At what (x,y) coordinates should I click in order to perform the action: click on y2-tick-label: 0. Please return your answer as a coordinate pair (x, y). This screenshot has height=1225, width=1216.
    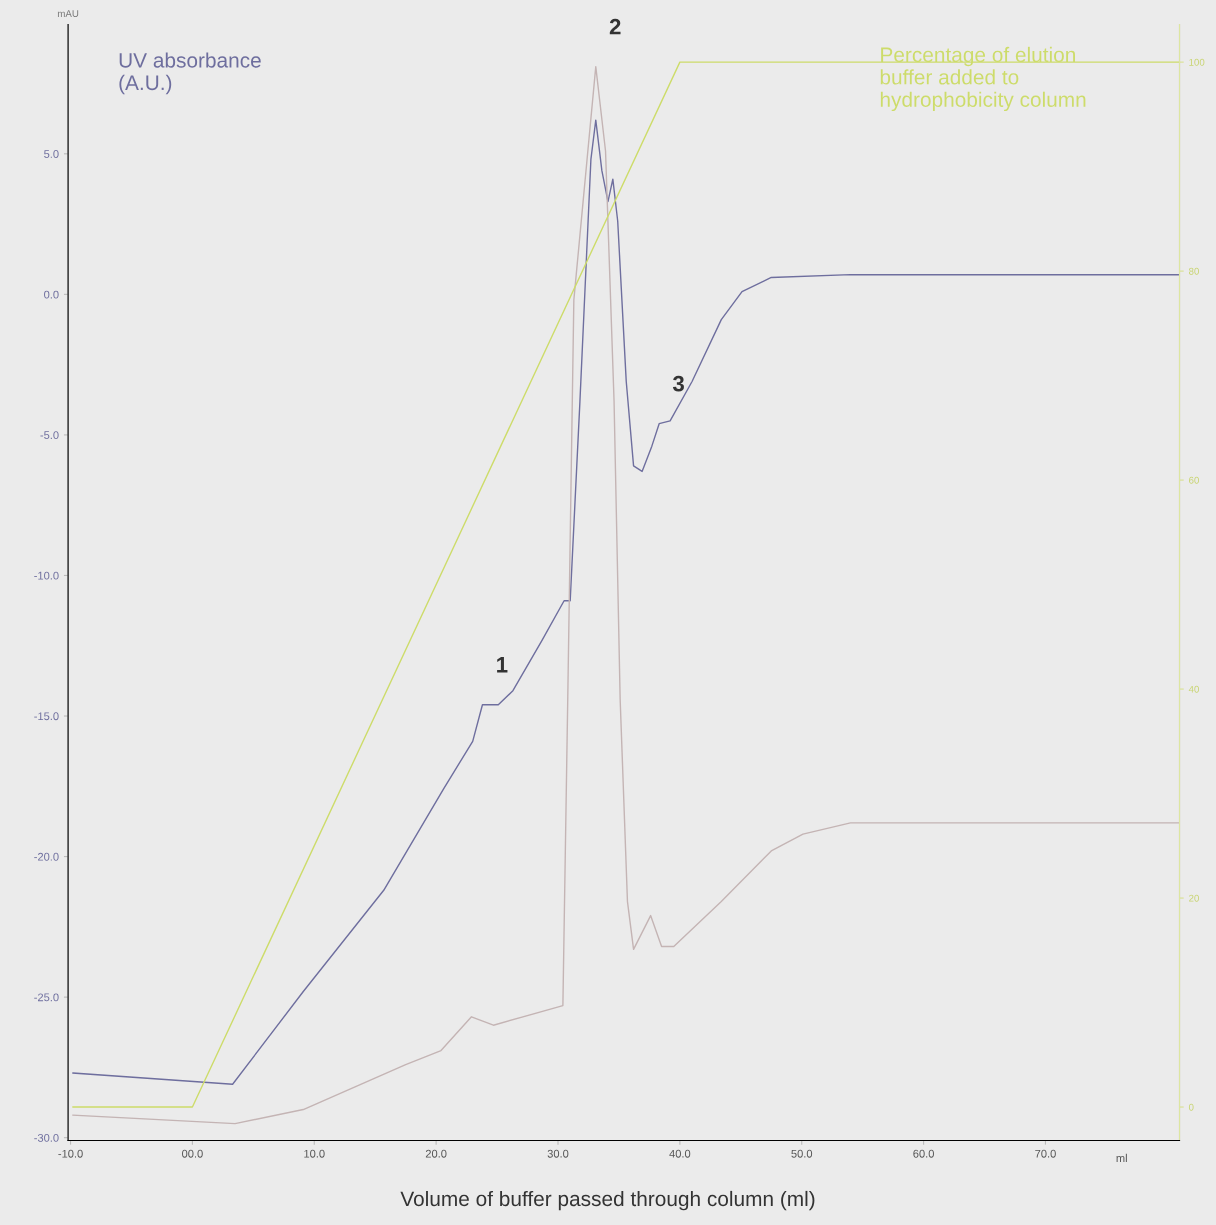
    Looking at the image, I should click on (1191, 1107).